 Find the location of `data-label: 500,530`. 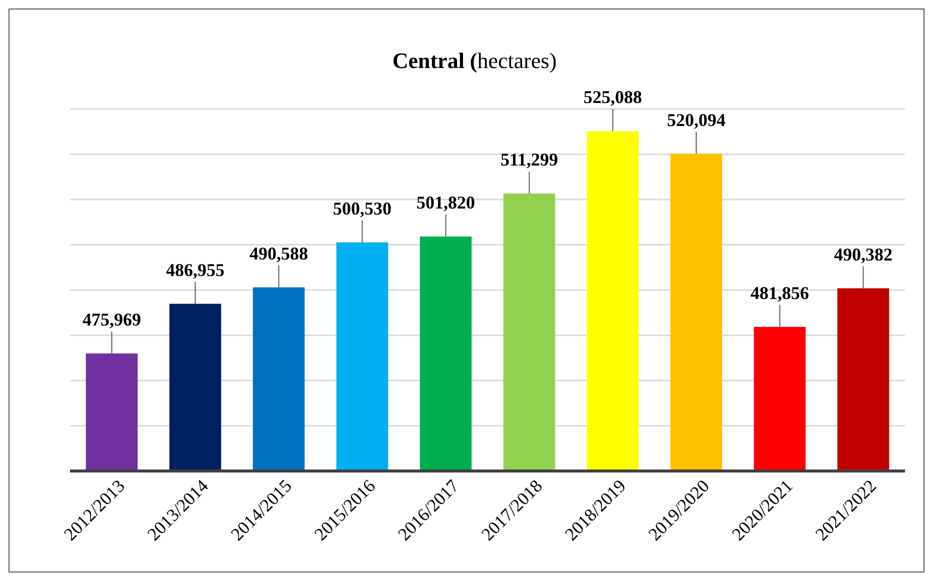

data-label: 500,530 is located at coordinates (362, 208).